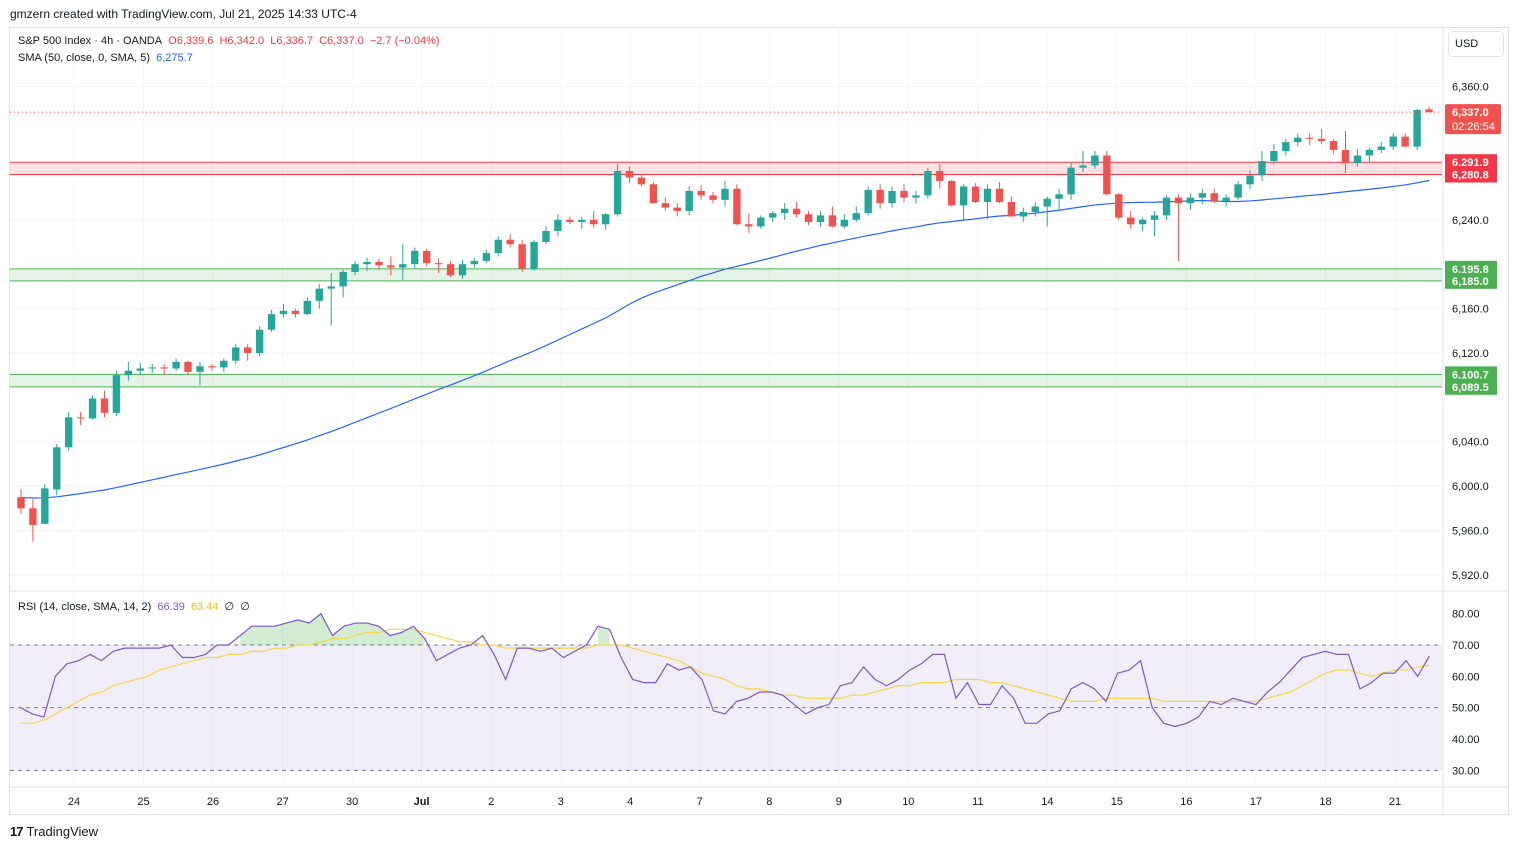 The width and height of the screenshot is (1519, 850). Describe the element at coordinates (90, 41) in the screenshot. I see `symbol-name: S&P 500 Index · 4h · OANDA` at that location.